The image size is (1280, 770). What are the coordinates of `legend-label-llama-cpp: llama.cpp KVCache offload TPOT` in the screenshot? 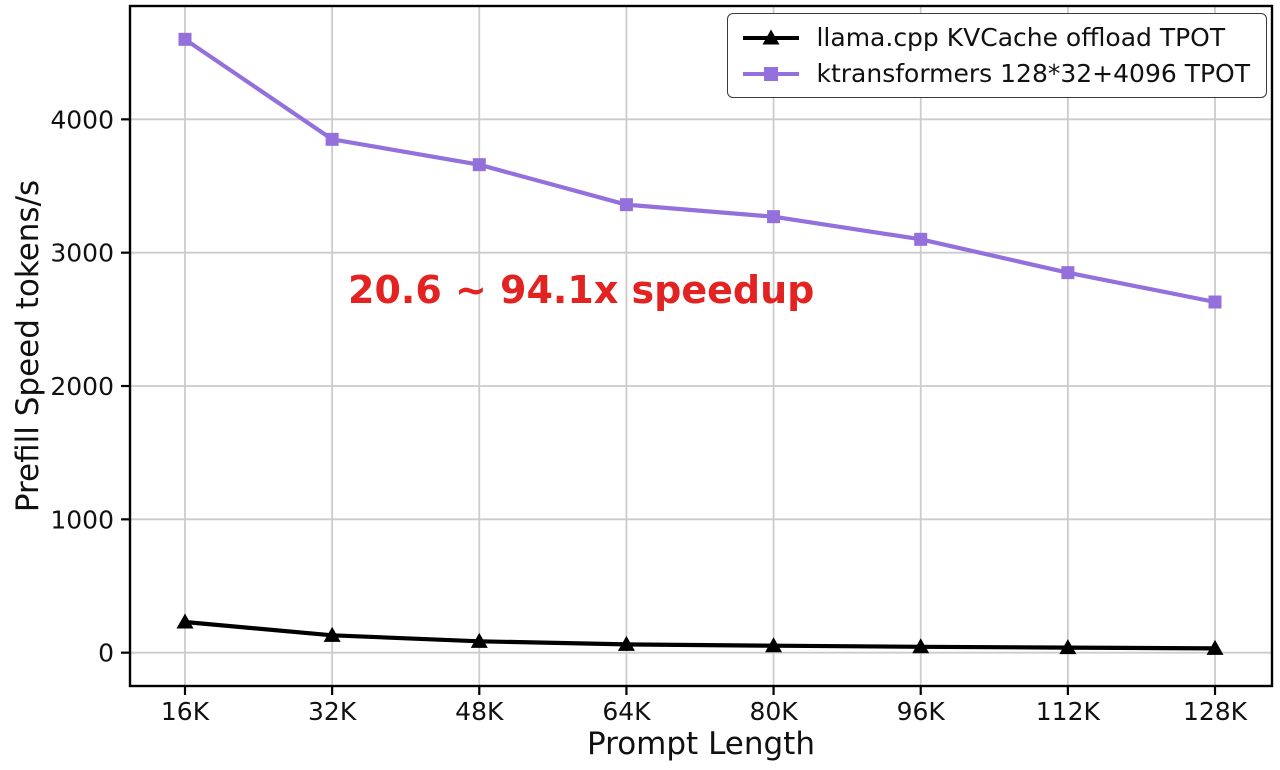 It's located at (1021, 37).